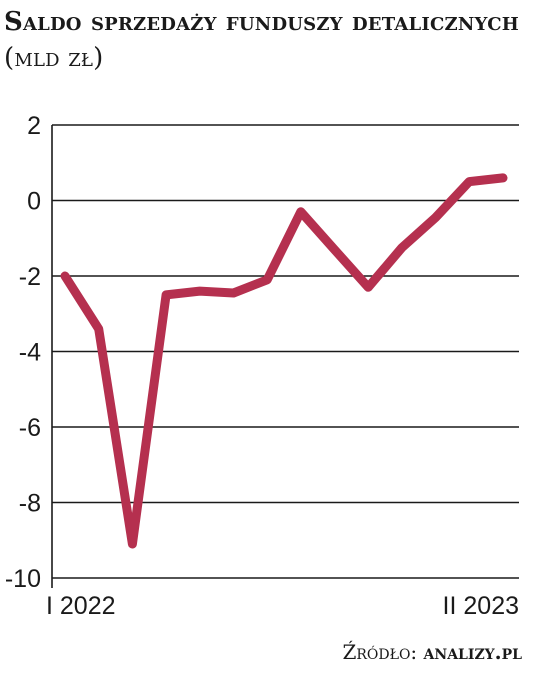 Image resolution: width=536 pixels, height=673 pixels. What do you see at coordinates (34, 202) in the screenshot?
I see `y-tick-label: 0` at bounding box center [34, 202].